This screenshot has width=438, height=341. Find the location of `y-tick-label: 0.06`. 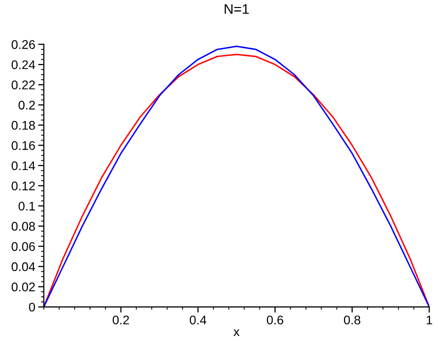

y-tick-label: 0.06 is located at coordinates (23, 246).